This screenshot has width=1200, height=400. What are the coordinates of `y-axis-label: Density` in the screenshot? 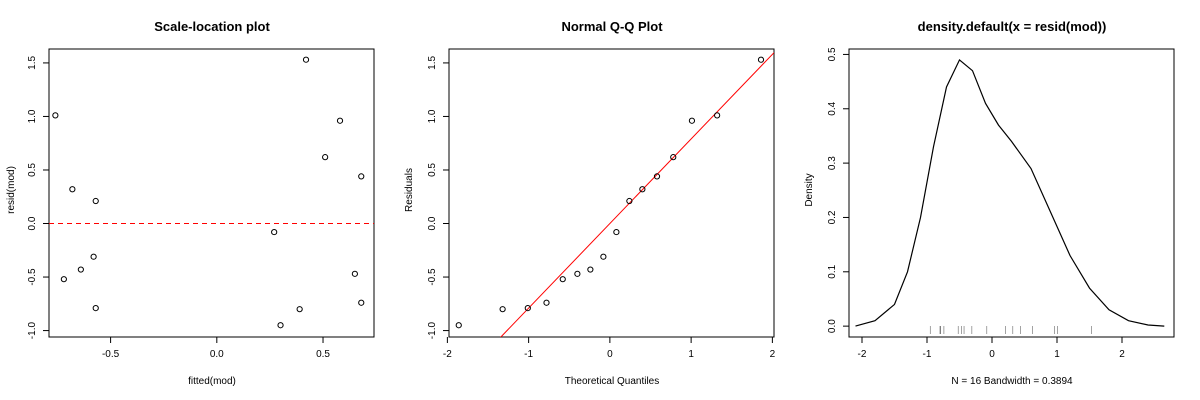 It's located at (809, 189).